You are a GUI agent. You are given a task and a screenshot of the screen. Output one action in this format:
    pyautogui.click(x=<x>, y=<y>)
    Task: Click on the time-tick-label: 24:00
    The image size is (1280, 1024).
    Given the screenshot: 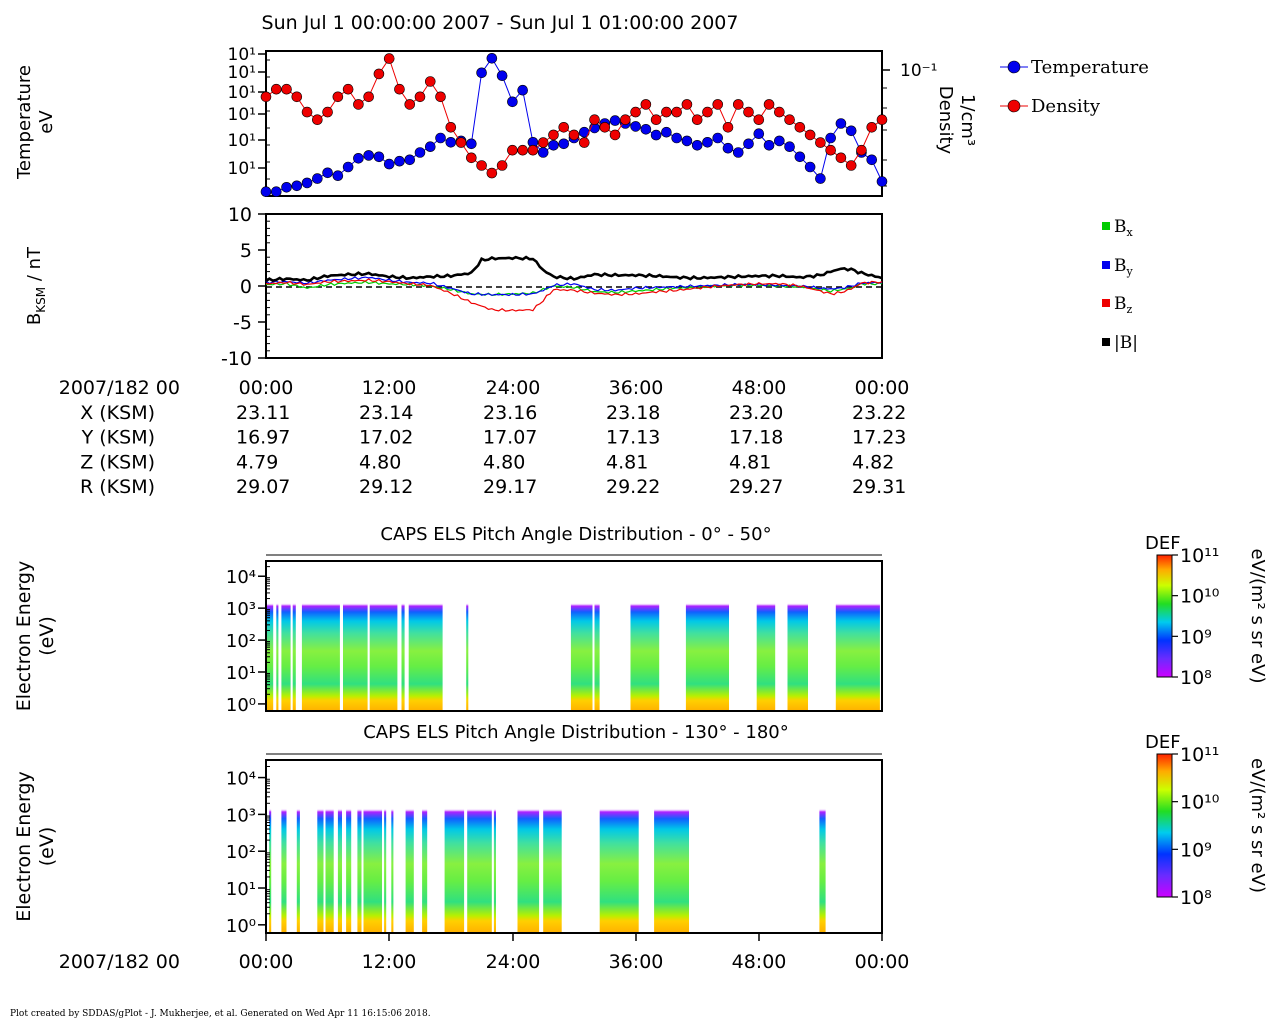 What is the action you would take?
    pyautogui.click(x=513, y=388)
    